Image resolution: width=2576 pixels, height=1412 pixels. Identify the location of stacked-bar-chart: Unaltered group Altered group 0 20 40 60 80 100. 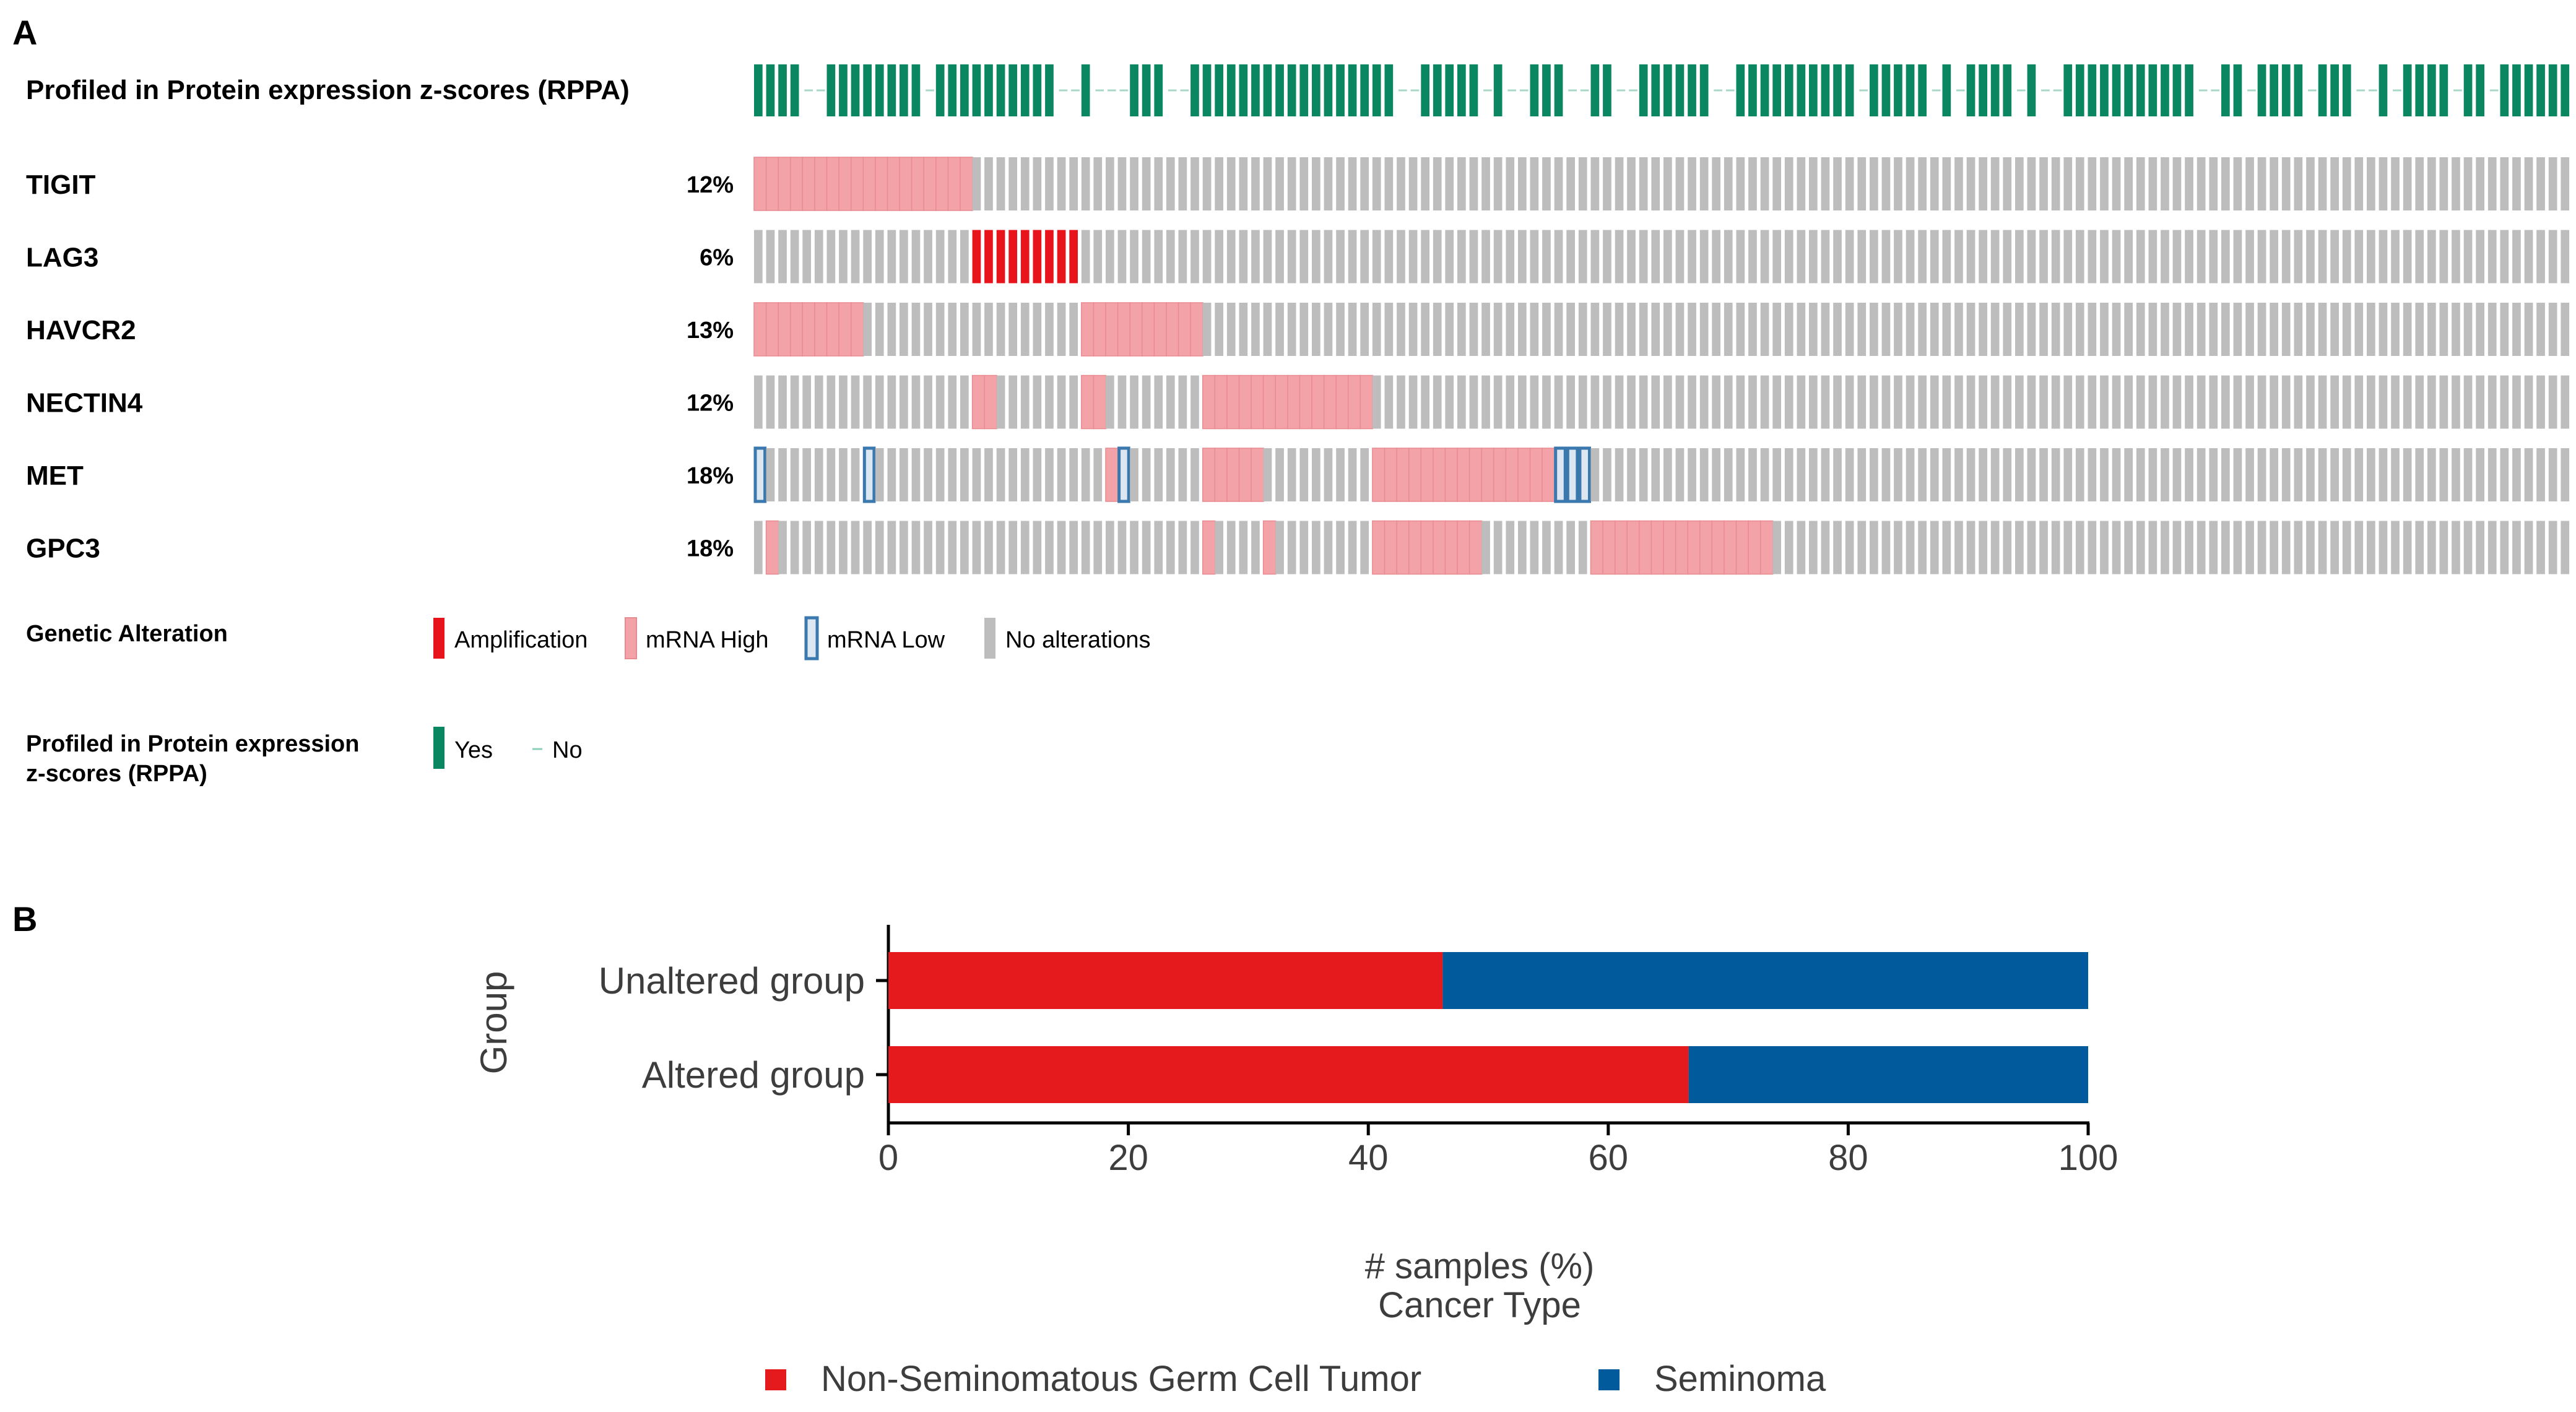
(1358, 1051).